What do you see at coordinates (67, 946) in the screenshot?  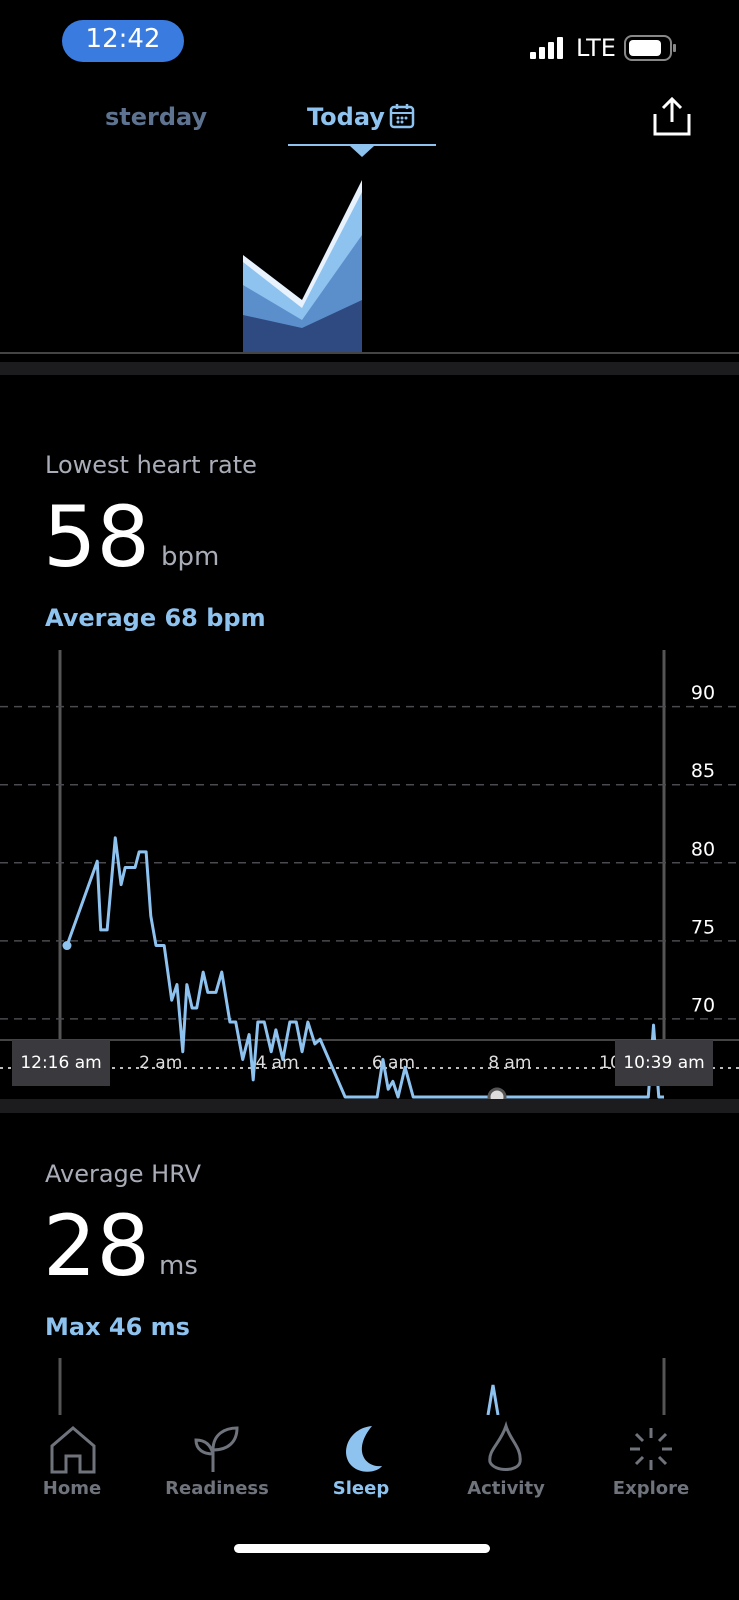 I see `start-point` at bounding box center [67, 946].